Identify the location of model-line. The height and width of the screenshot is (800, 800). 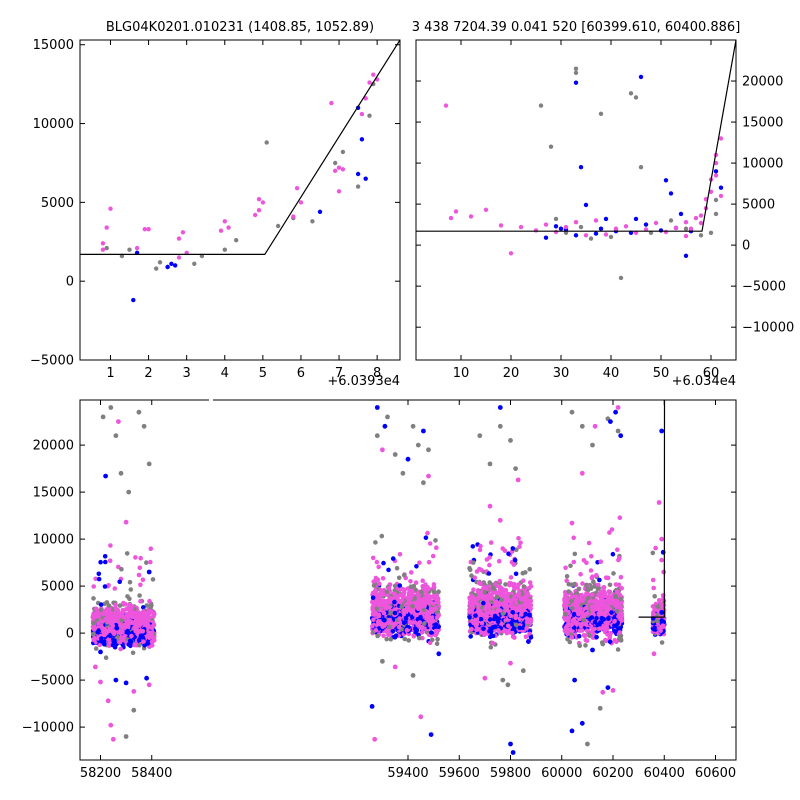
(576, 136).